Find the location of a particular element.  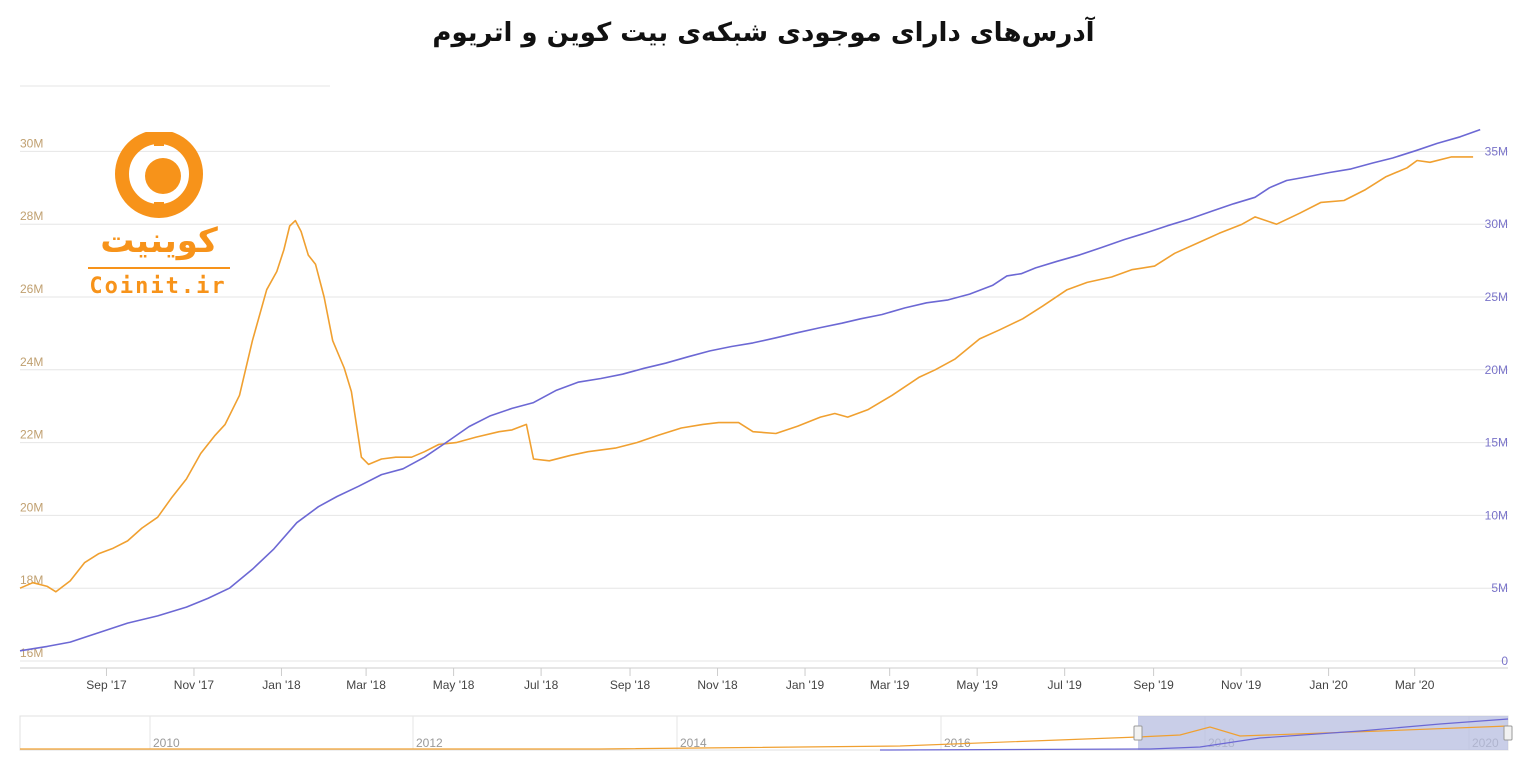

navigator-handle-right is located at coordinates (1508, 733).